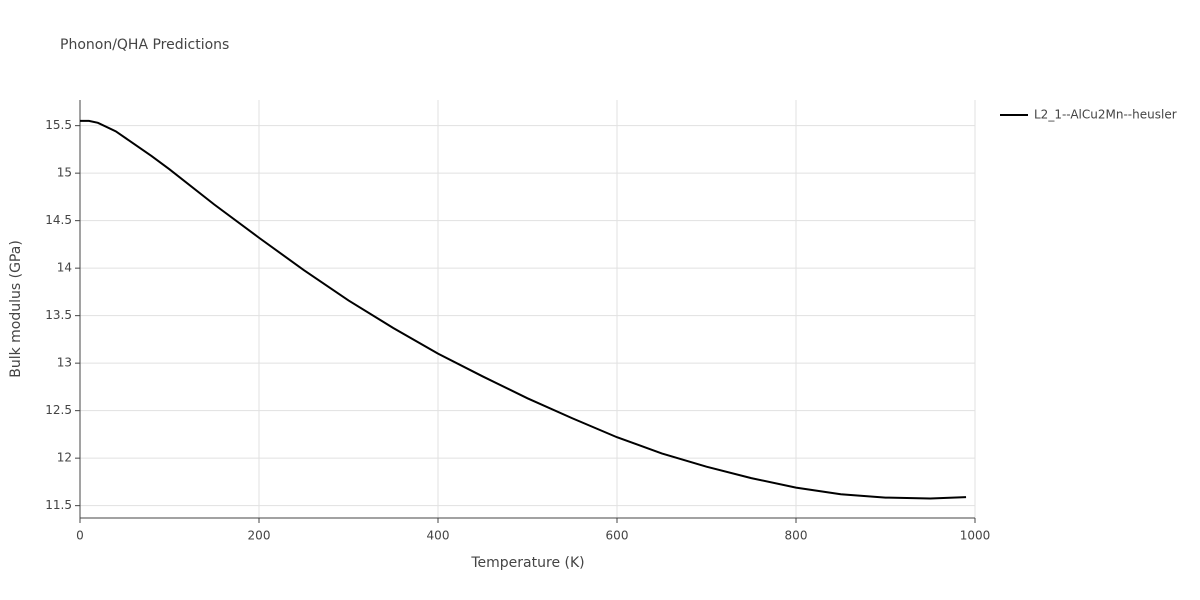 This screenshot has width=1200, height=600. I want to click on x-tick-label: 400, so click(438, 536).